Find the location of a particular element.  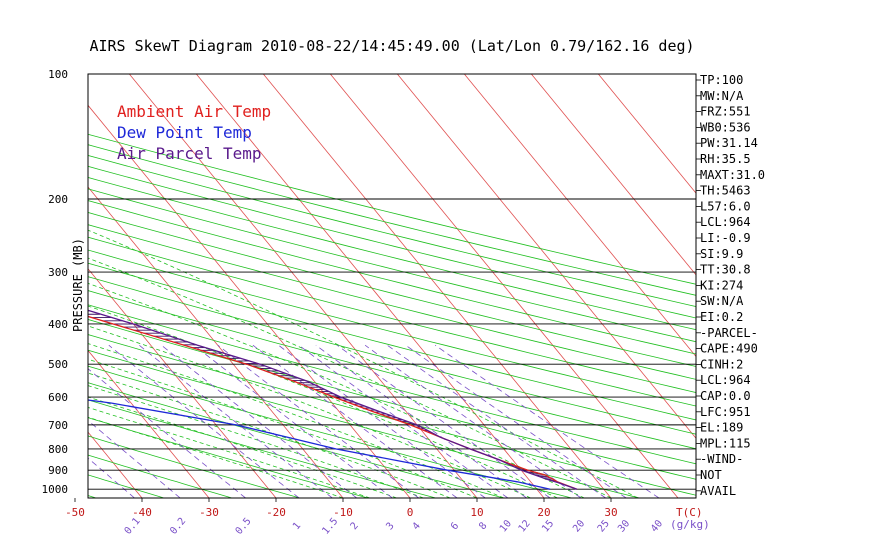

mixing-ratio-label: 3 is located at coordinates (390, 527).